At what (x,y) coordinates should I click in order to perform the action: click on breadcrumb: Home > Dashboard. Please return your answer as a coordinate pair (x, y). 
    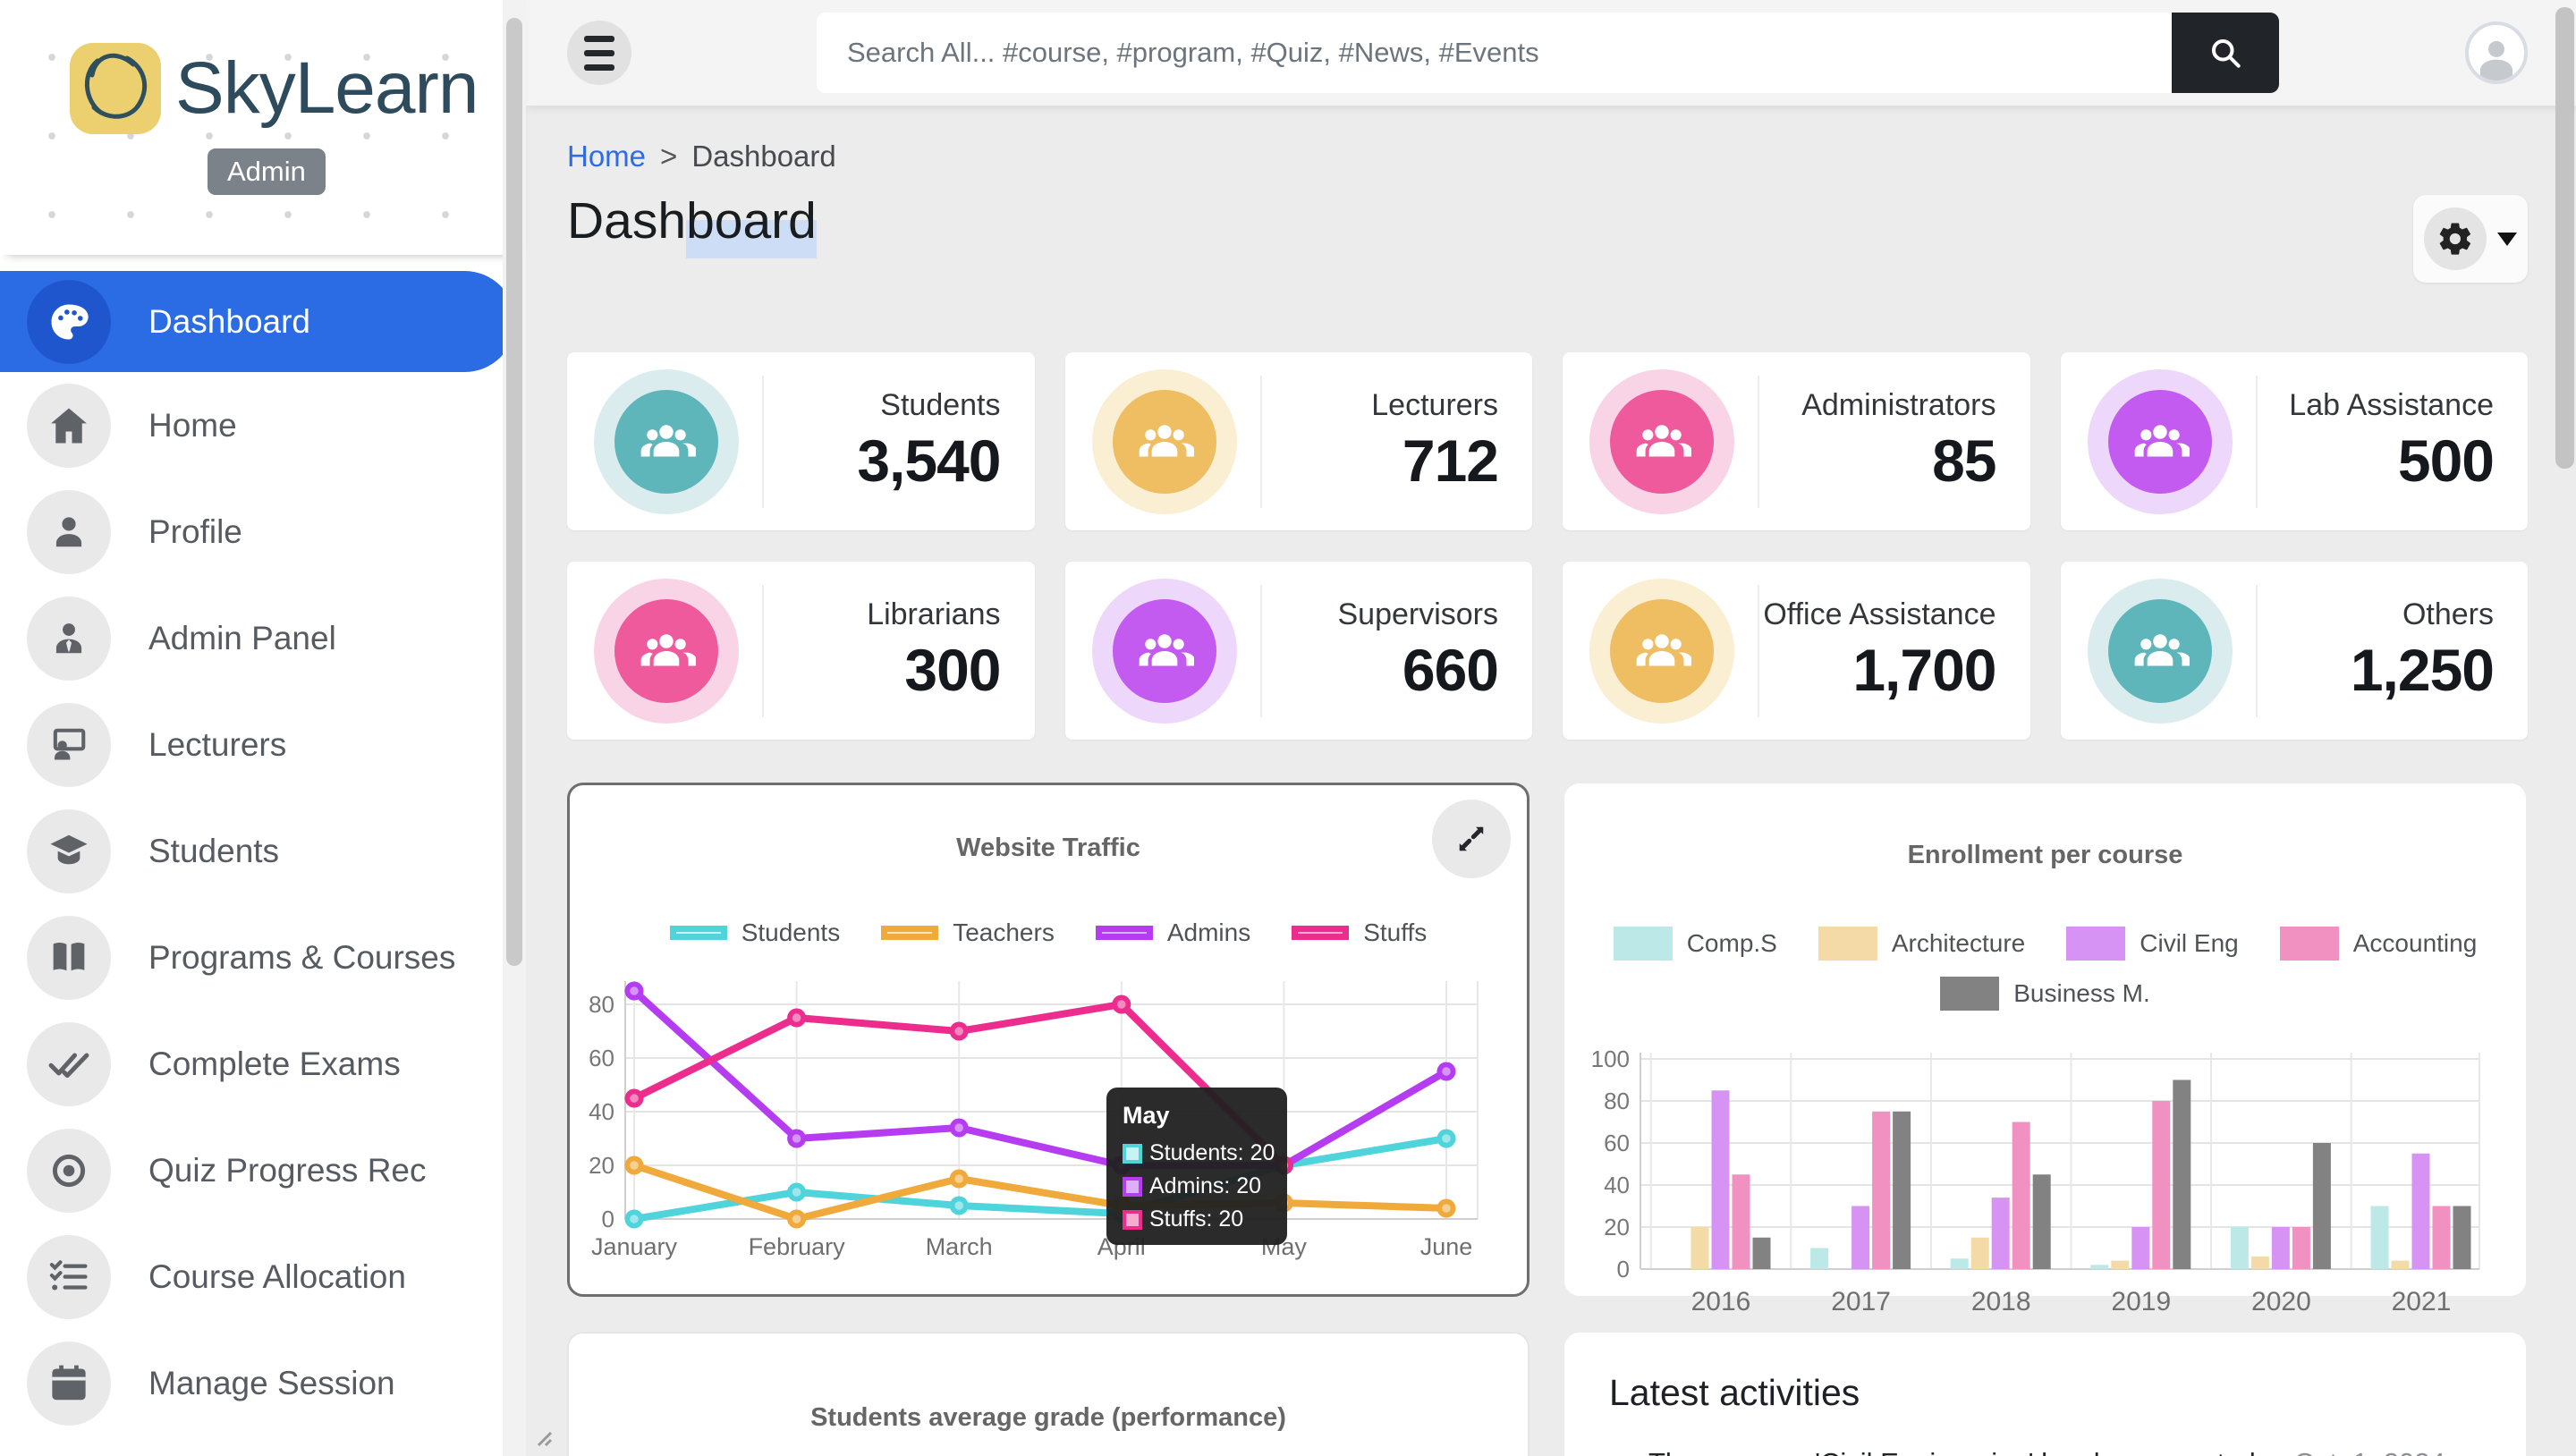
    Looking at the image, I should click on (1547, 157).